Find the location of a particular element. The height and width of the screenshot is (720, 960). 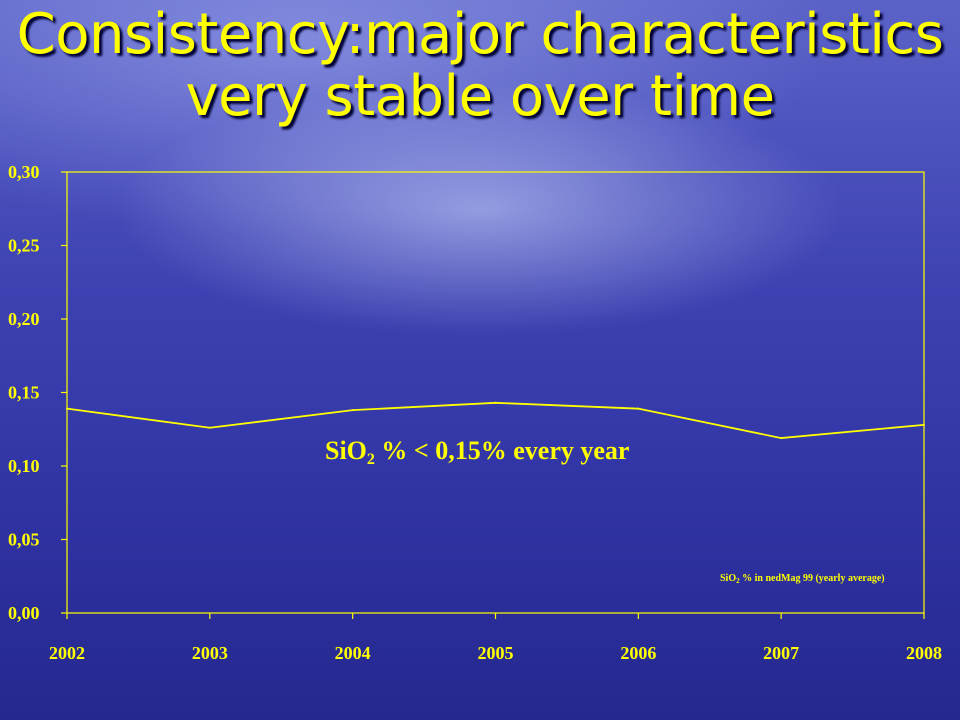

slide-title-line-2: very stable over time is located at coordinates (480, 96).